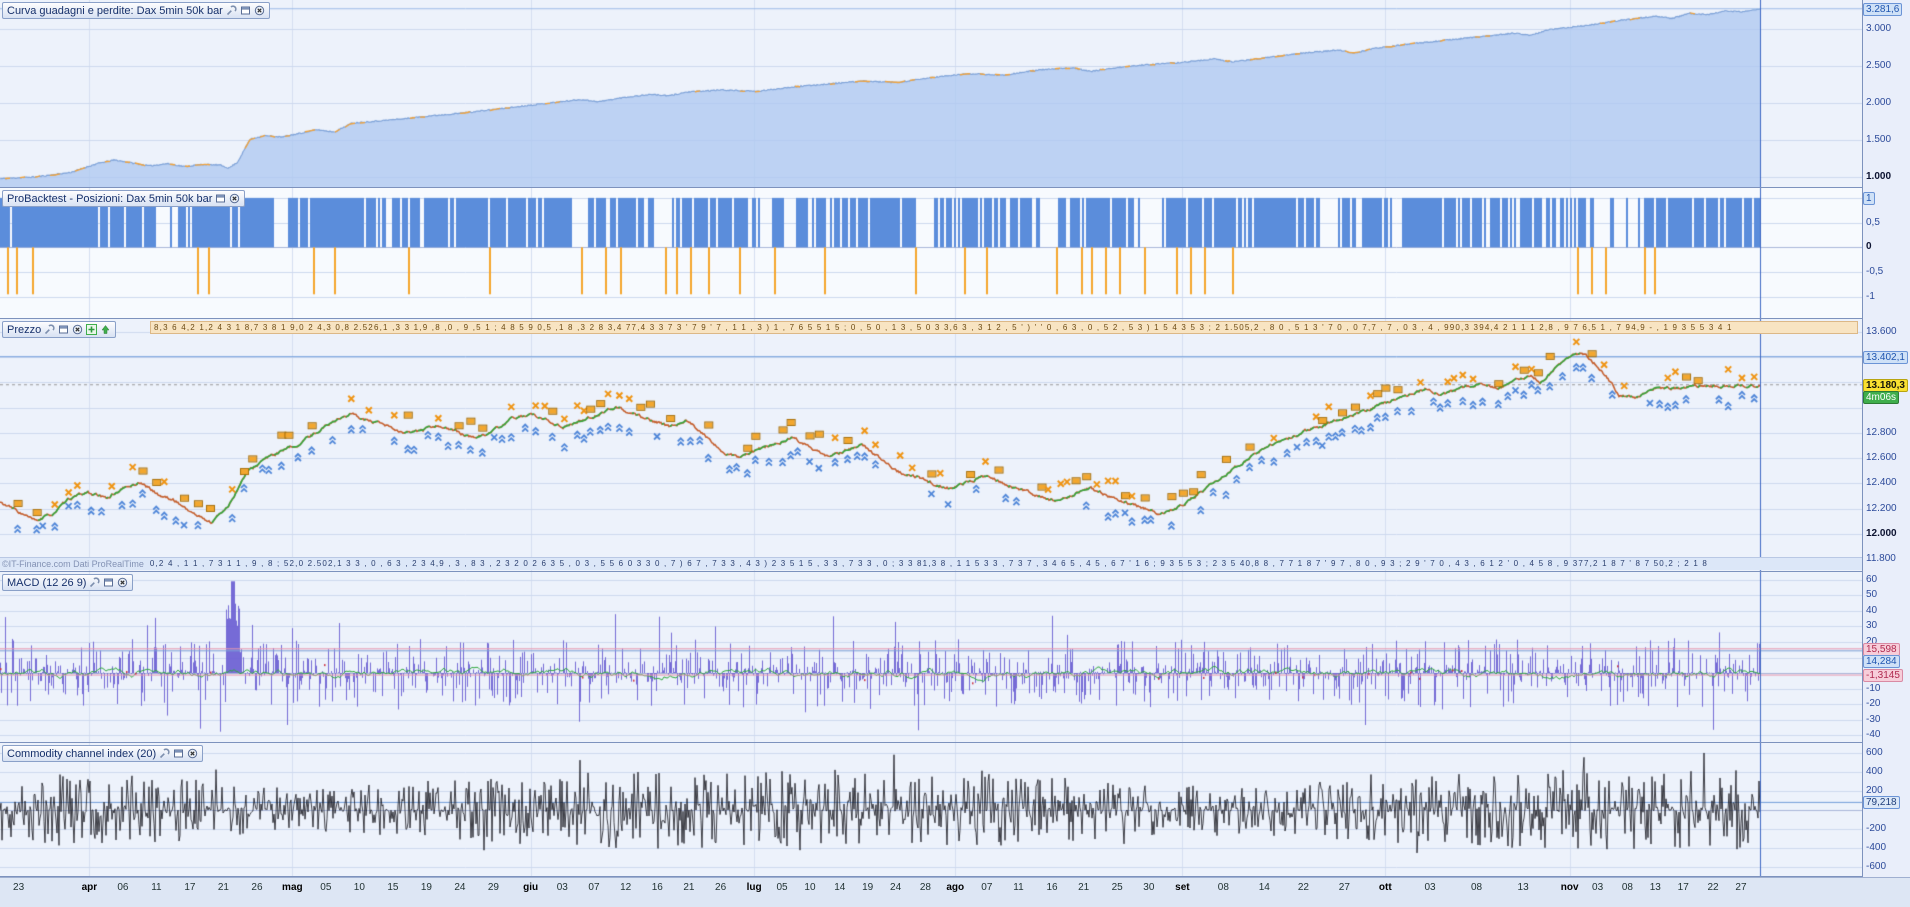 This screenshot has width=1910, height=907. Describe the element at coordinates (19, 887) in the screenshot. I see `time-label: 23` at that location.